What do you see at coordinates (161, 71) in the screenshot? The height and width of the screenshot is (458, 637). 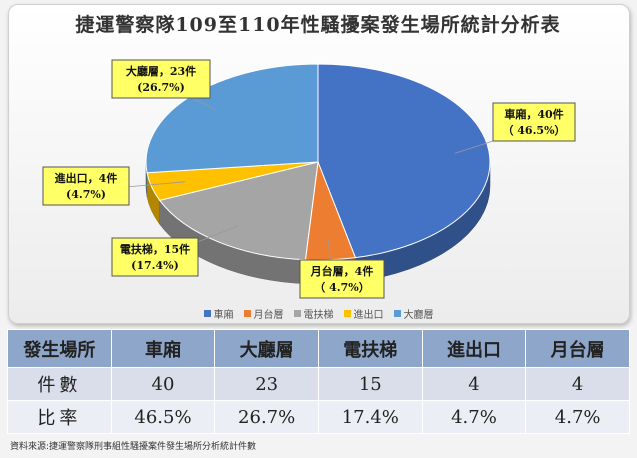 I see `data-label-name-4: 大廳層，23件` at bounding box center [161, 71].